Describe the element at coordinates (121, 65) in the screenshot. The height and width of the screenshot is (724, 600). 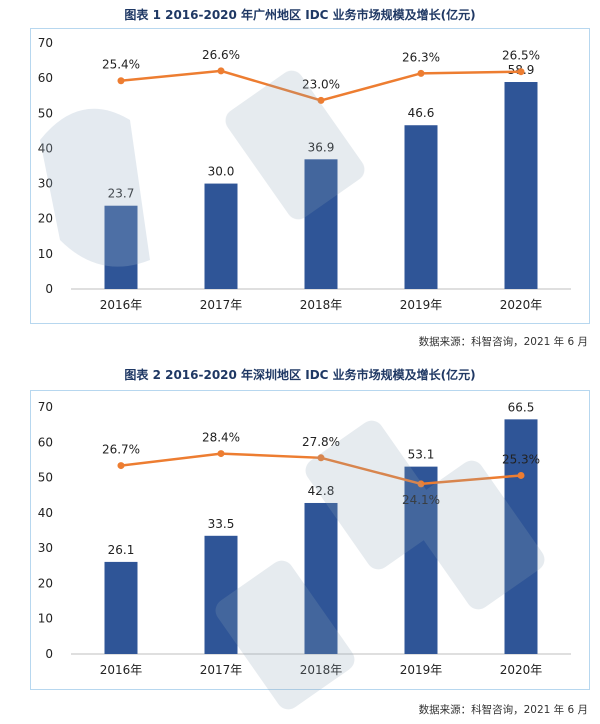
I see `growth-data-label: 25.4%` at that location.